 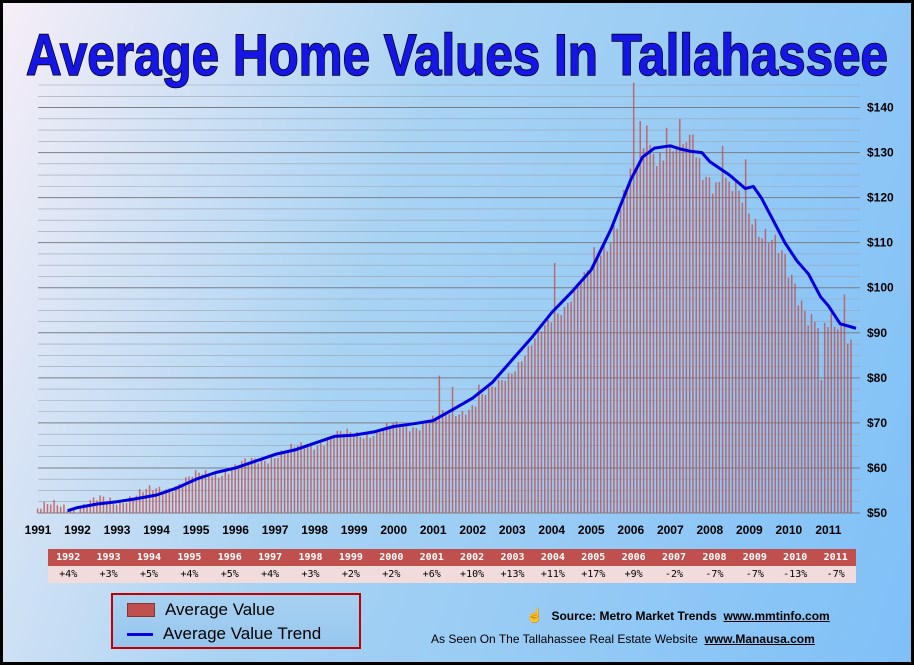 What do you see at coordinates (68, 557) in the screenshot?
I see `table-year-cell: 1992` at bounding box center [68, 557].